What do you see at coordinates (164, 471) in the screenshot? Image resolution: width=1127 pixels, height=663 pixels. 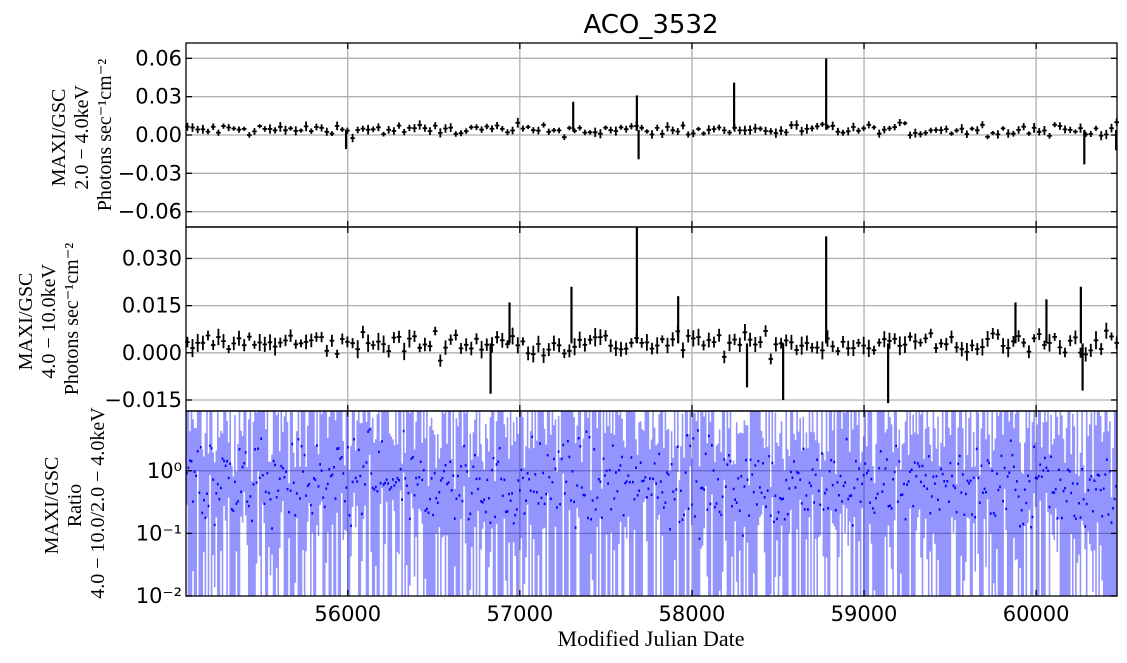 I see `y-tick-label: 10⁰` at bounding box center [164, 471].